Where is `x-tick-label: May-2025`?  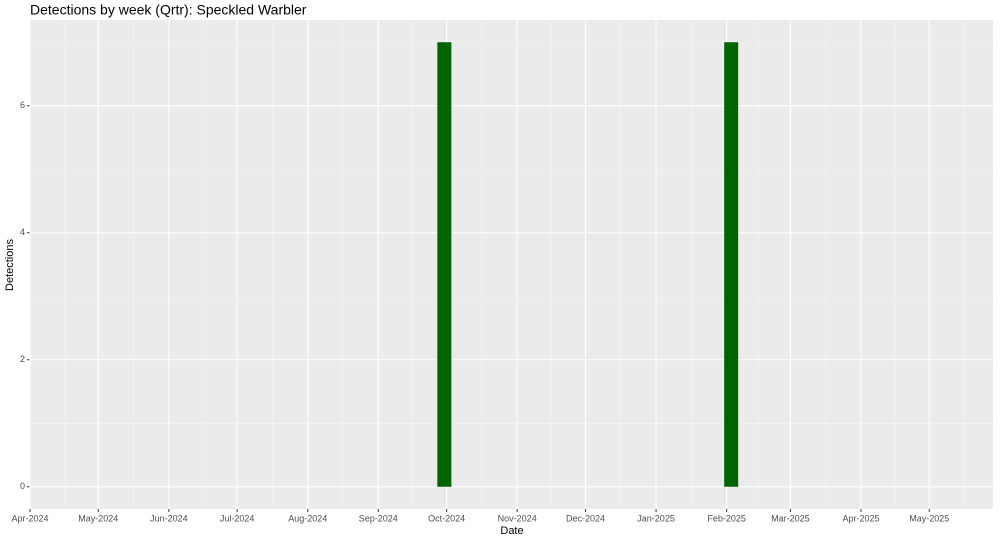
x-tick-label: May-2025 is located at coordinates (929, 518).